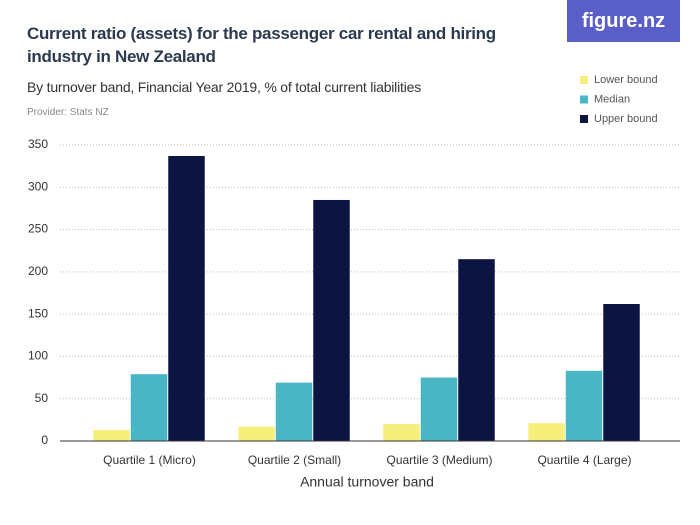 The image size is (700, 525). I want to click on provider: Provider: Stats NZ, so click(68, 112).